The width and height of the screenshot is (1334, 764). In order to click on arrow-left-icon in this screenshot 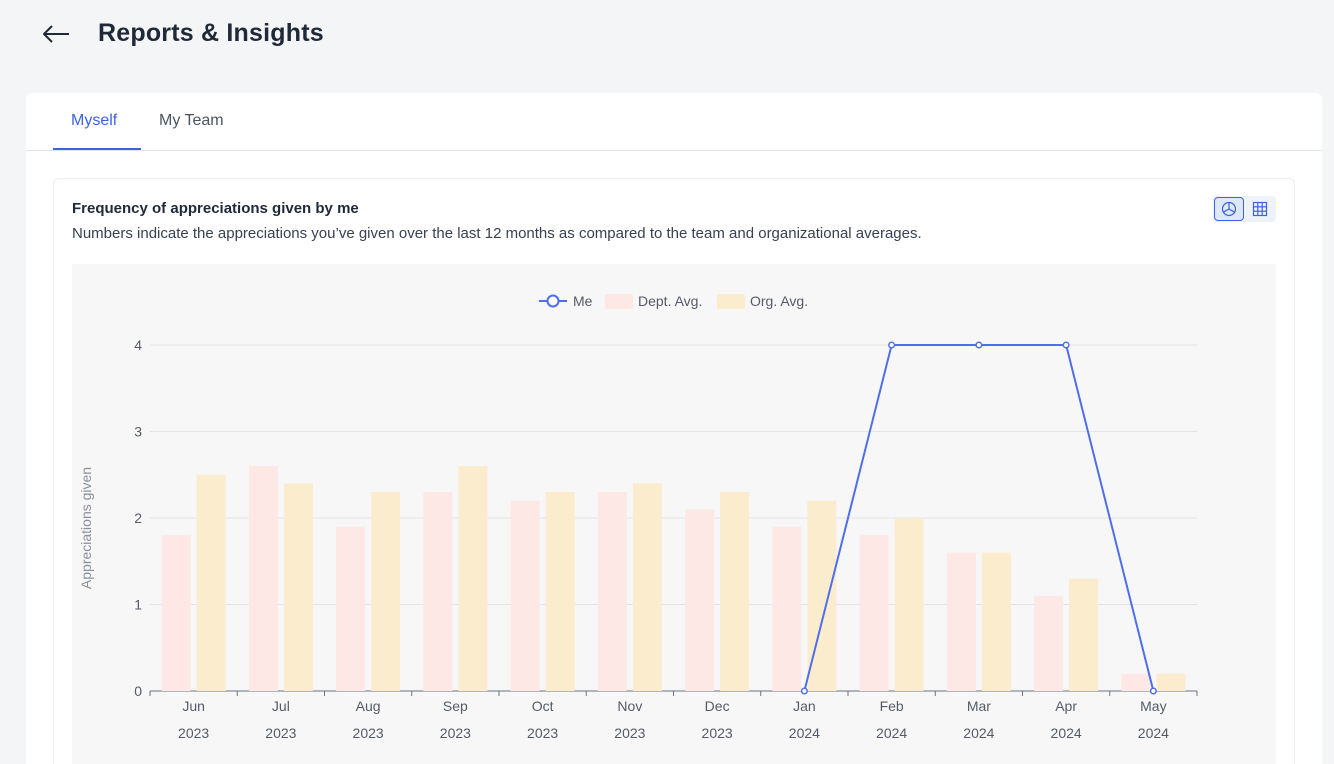, I will do `click(56, 34)`.